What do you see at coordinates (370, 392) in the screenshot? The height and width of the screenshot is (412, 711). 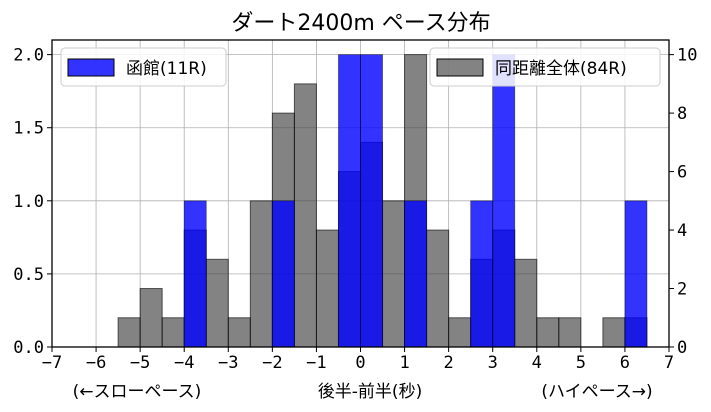 I see `x-axis-label: 後半-前半(秒)` at bounding box center [370, 392].